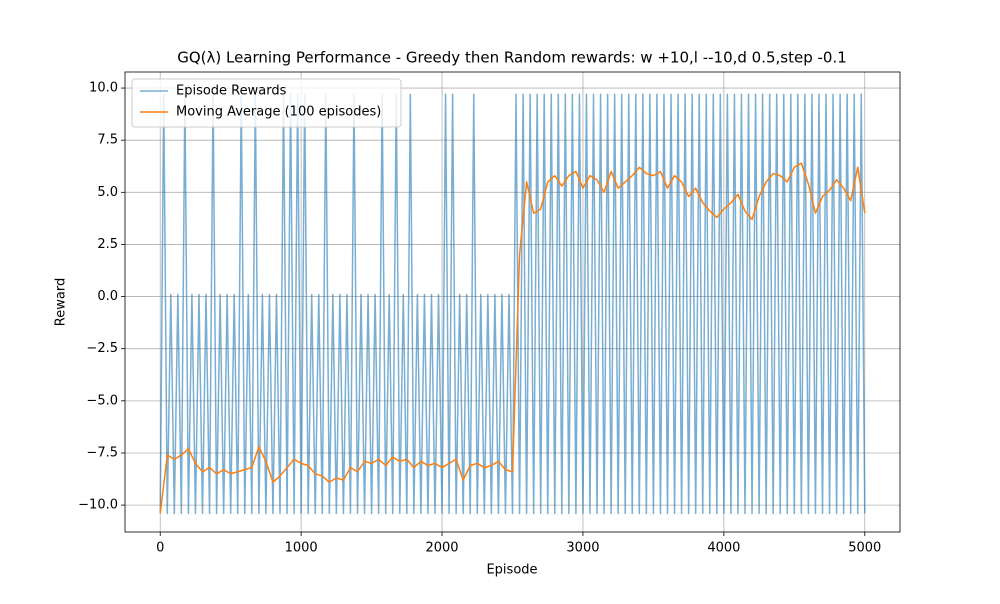 The width and height of the screenshot is (1000, 604). I want to click on y-tick-label: 7.5, so click(107, 140).